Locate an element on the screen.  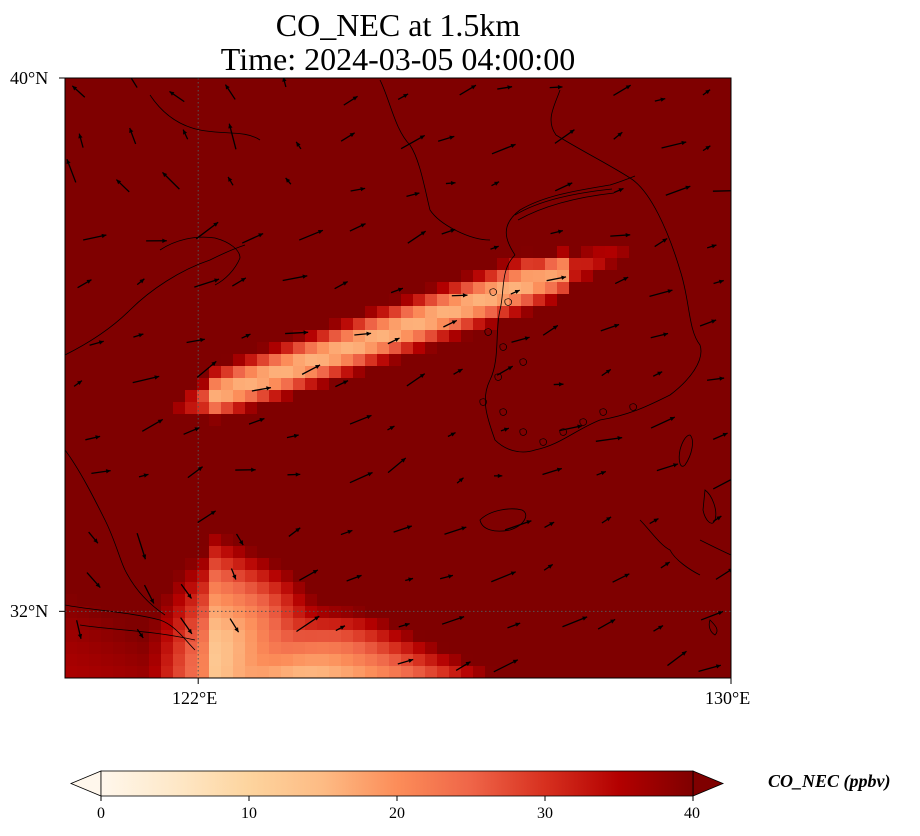
map-title: CO_NEC at 1.5km is located at coordinates (398, 25).